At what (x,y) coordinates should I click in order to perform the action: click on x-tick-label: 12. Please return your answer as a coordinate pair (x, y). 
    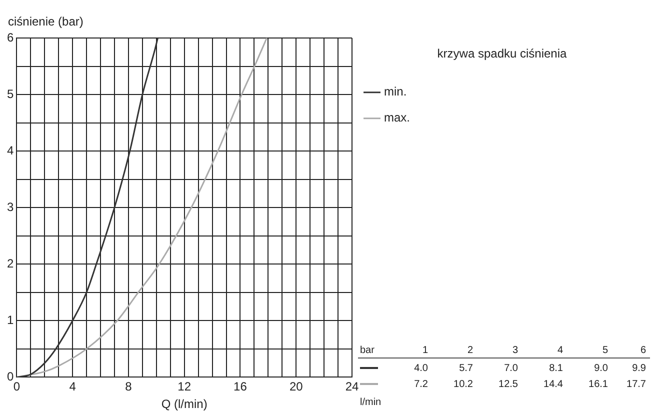
    Looking at the image, I should click on (185, 387).